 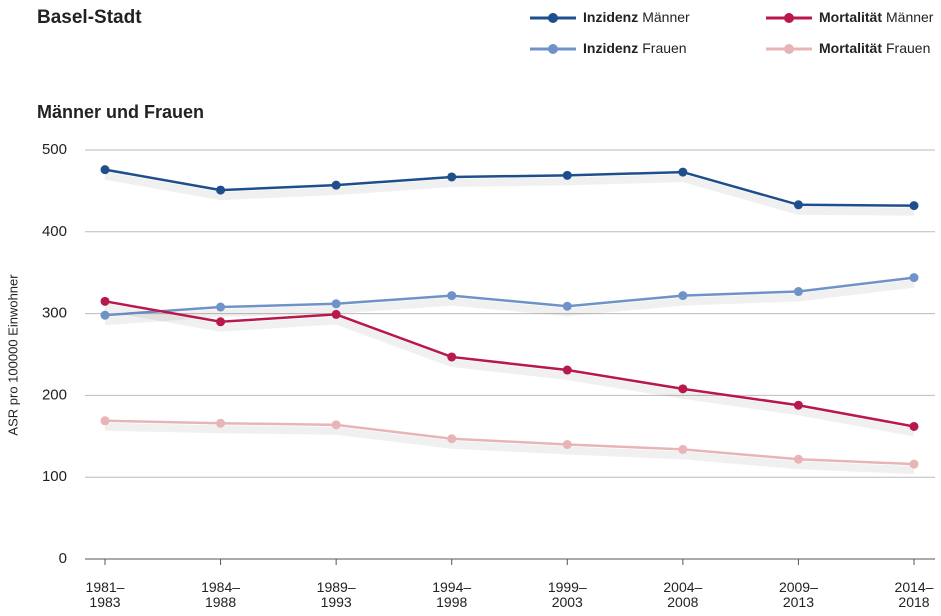 I want to click on y-tick-label: 300, so click(x=54, y=313).